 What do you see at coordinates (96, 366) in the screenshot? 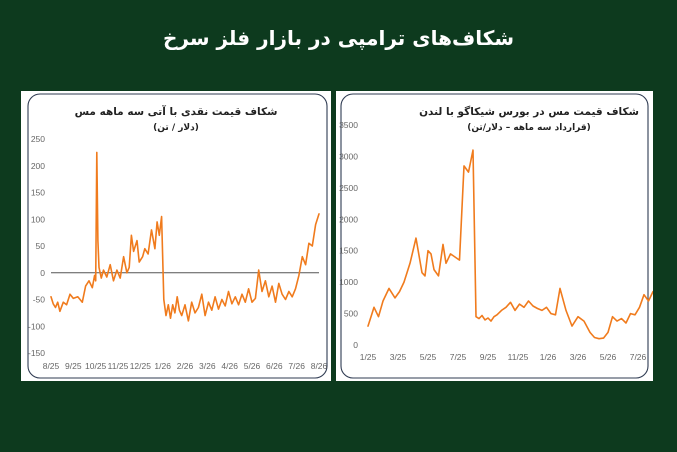
I see `x-tick-label: 10/25` at bounding box center [96, 366].